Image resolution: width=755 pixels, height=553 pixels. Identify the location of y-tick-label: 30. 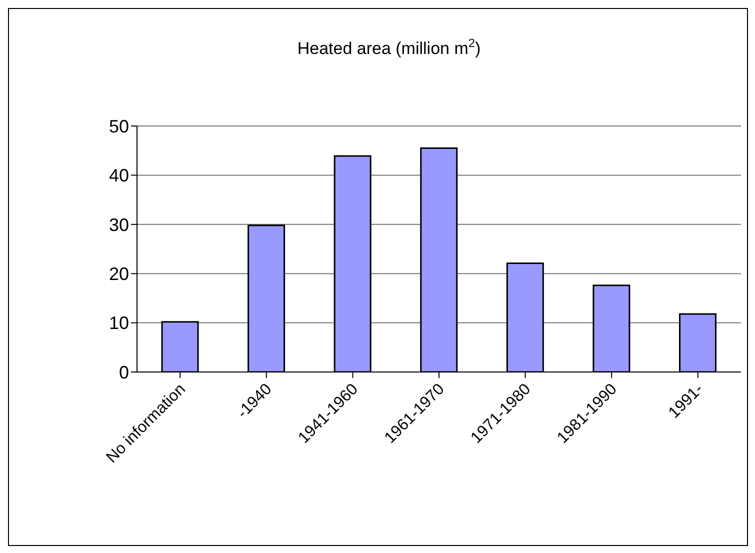
(118, 224).